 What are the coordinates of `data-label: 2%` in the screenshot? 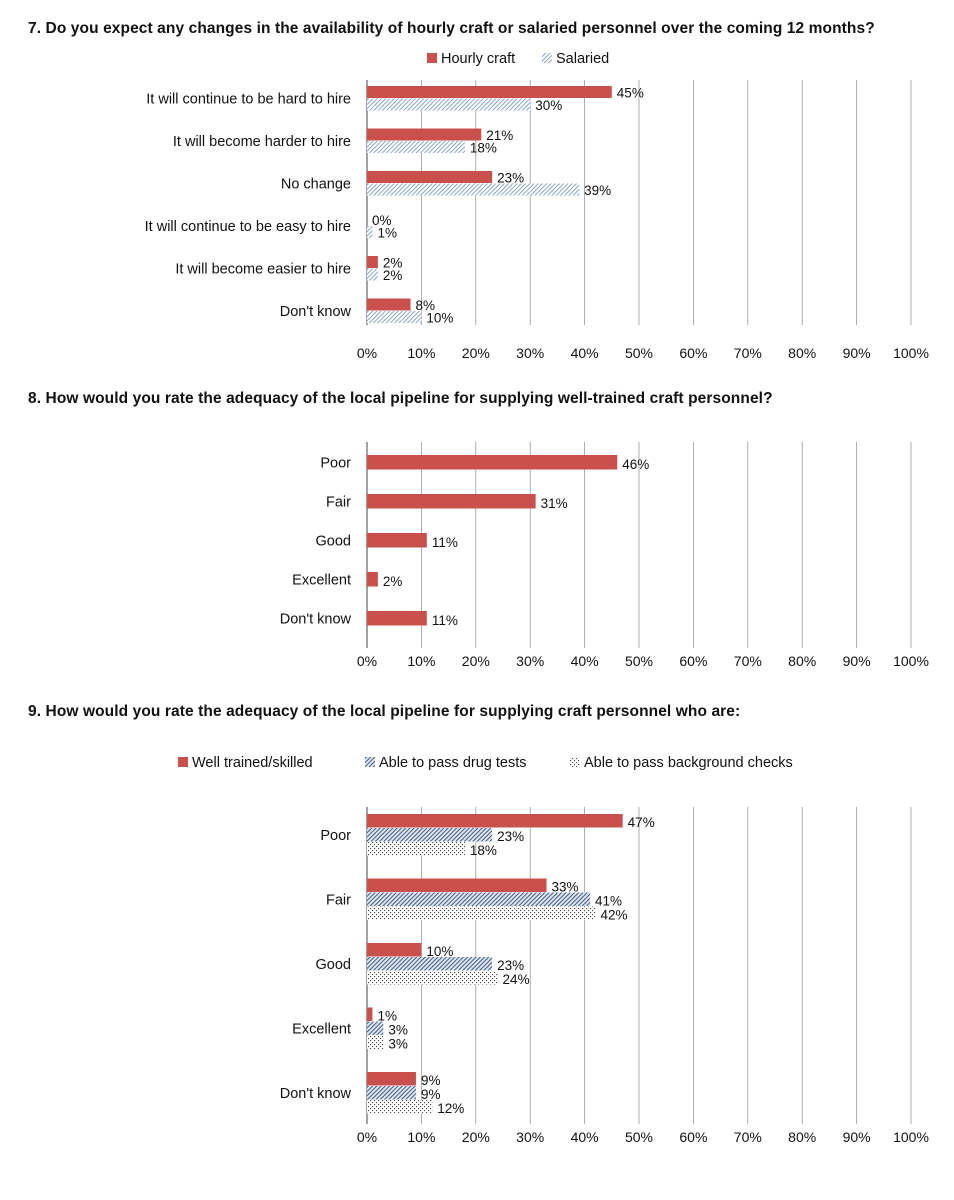 It's located at (393, 581).